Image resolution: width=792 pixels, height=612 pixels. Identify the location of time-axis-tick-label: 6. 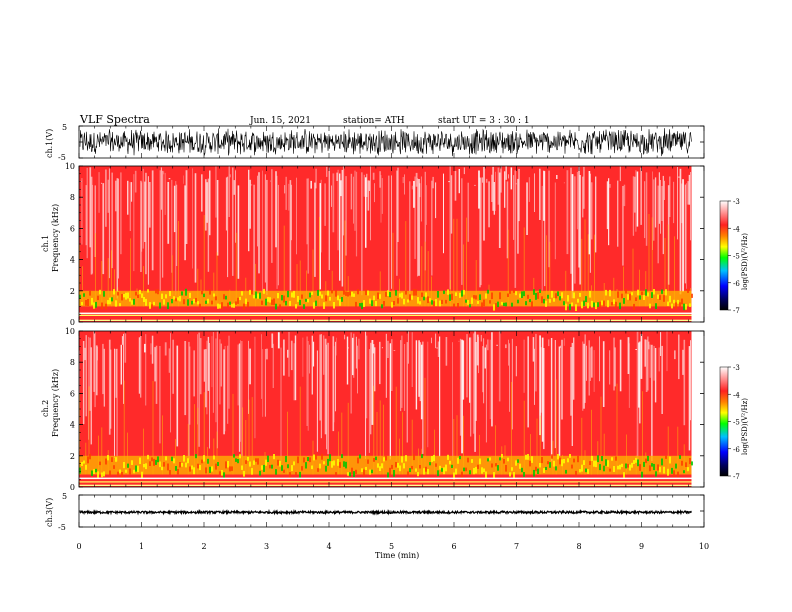
(453, 546).